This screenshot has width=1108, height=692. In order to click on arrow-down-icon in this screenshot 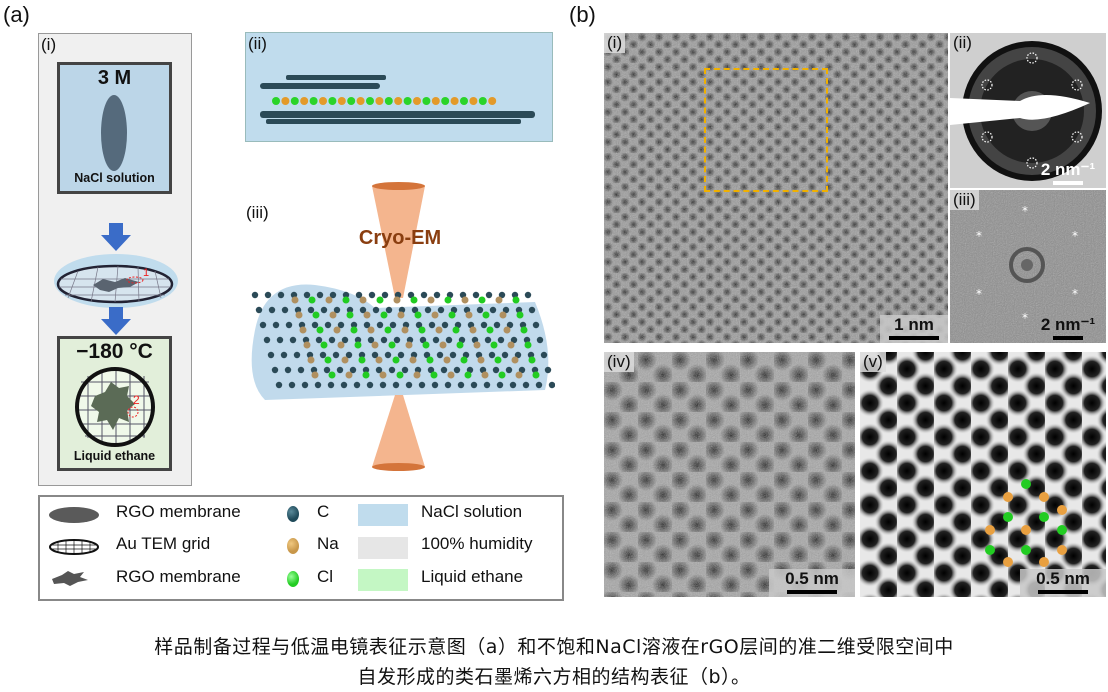, I will do `click(116, 321)`.